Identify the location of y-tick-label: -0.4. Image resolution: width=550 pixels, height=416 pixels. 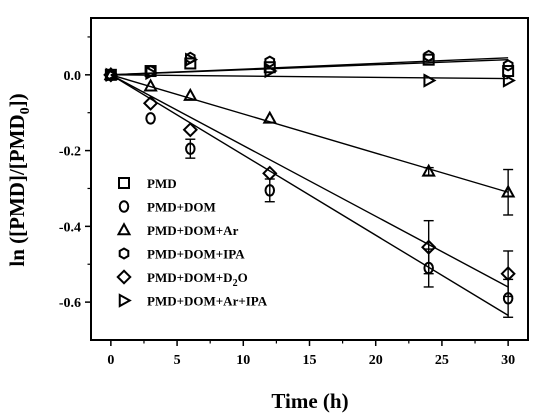
(70, 227).